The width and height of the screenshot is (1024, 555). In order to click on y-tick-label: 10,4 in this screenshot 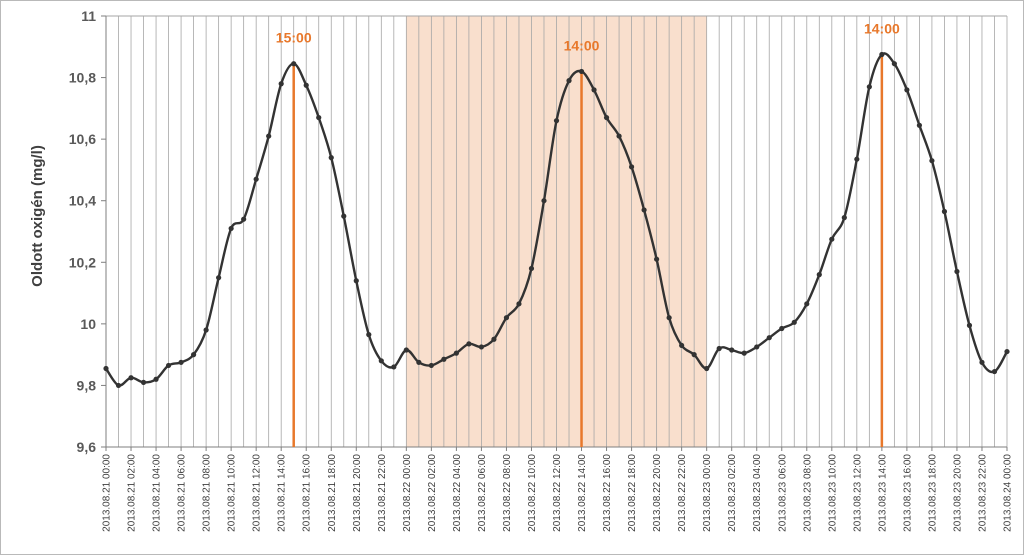, I will do `click(82, 201)`.